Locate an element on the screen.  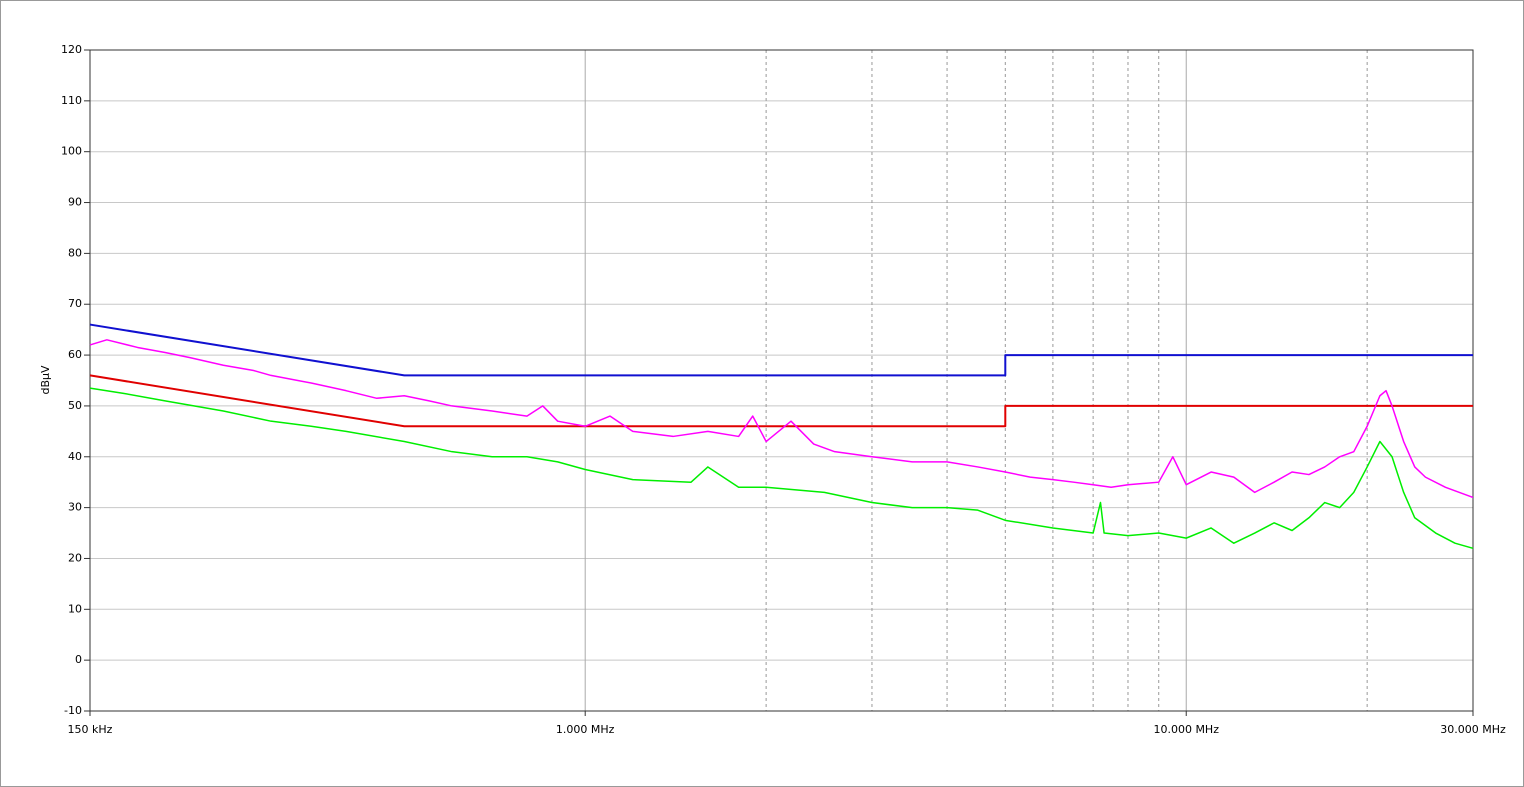
y-tick-label: 100 is located at coordinates (71, 151).